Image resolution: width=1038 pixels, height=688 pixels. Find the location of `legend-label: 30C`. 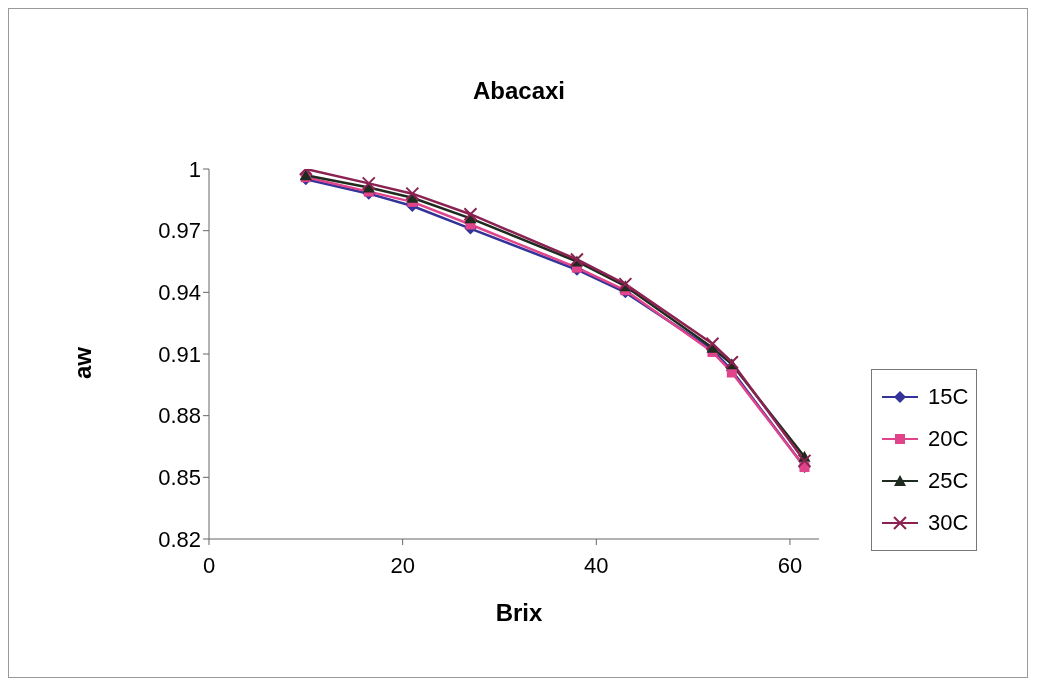

legend-label: 30C is located at coordinates (948, 523).